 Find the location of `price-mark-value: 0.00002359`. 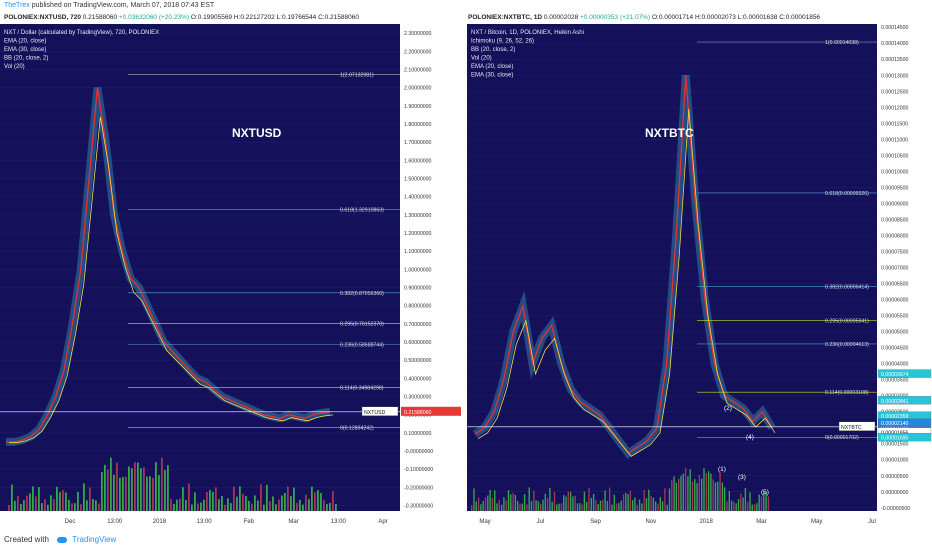

price-mark-value: 0.00002359 is located at coordinates (895, 417).